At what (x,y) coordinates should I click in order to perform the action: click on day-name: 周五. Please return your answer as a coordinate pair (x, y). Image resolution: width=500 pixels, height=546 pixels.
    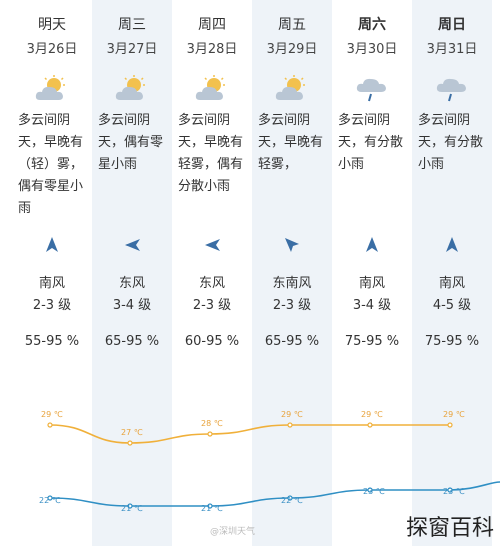
    Looking at the image, I should click on (292, 25).